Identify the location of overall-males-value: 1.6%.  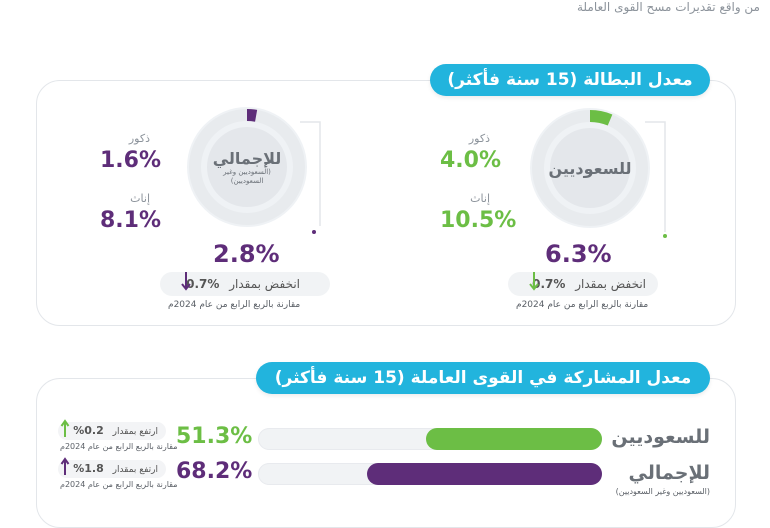
(131, 160).